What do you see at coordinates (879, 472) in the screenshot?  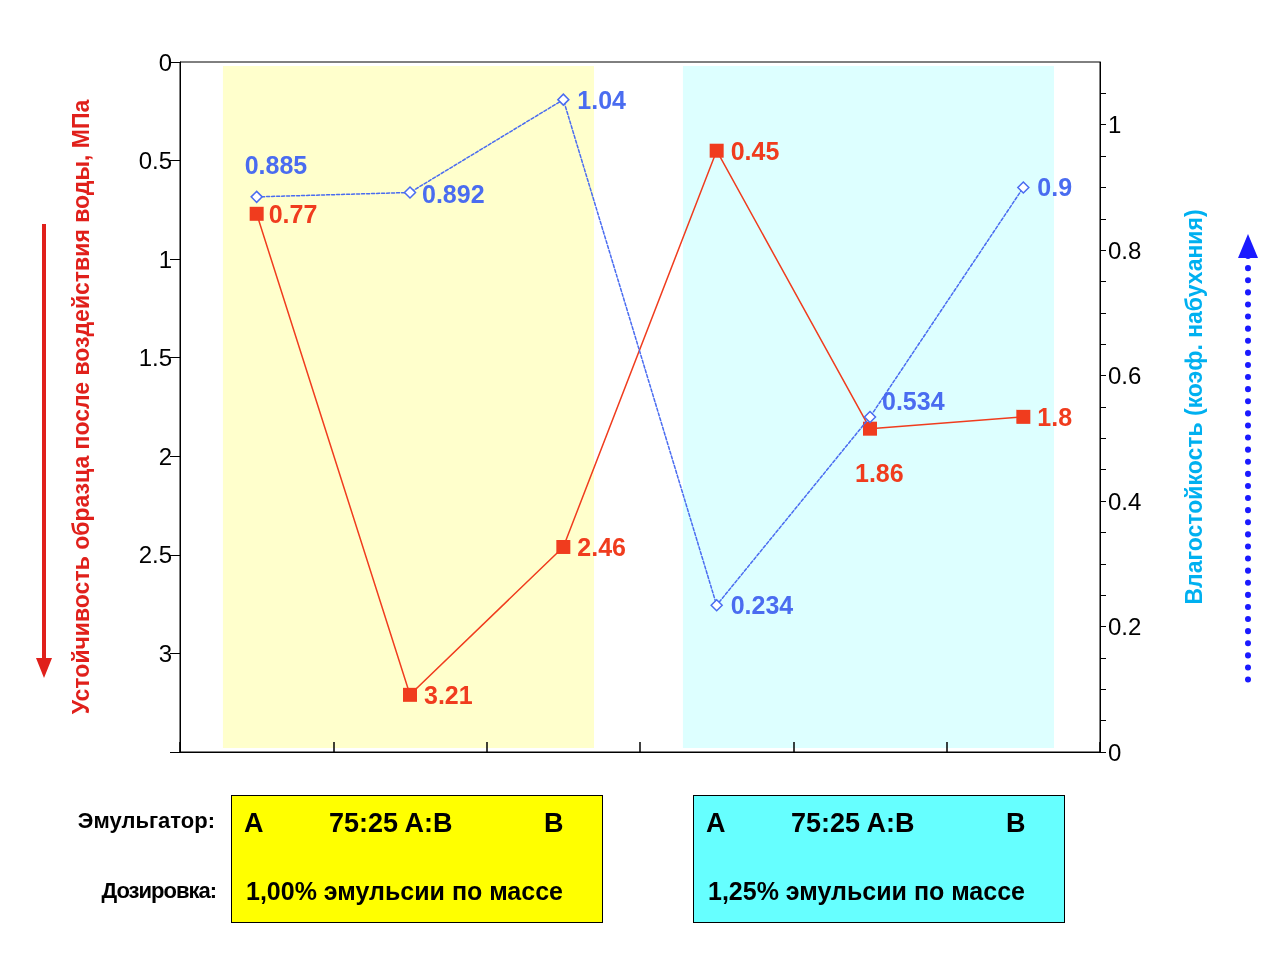 I see `data-label: 1.86` at bounding box center [879, 472].